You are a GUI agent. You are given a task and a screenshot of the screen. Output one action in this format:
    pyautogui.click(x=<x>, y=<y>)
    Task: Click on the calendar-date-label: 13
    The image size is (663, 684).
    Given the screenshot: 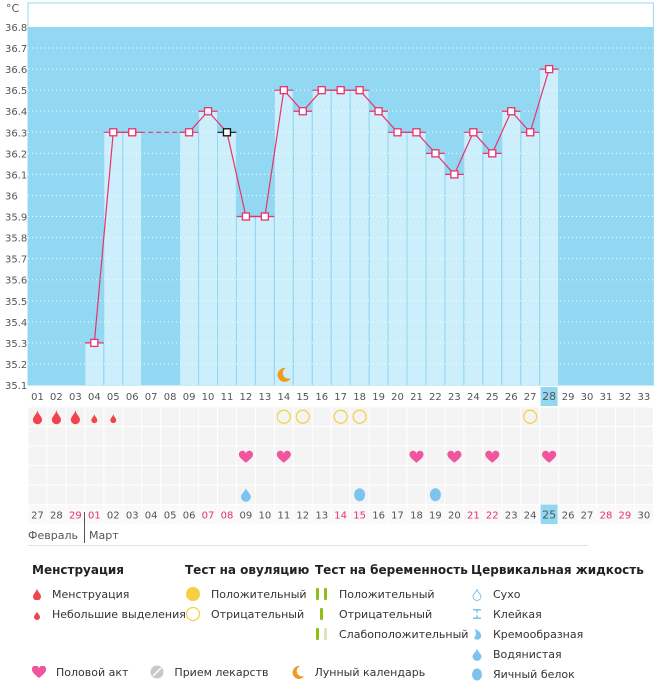 What is the action you would take?
    pyautogui.click(x=321, y=515)
    